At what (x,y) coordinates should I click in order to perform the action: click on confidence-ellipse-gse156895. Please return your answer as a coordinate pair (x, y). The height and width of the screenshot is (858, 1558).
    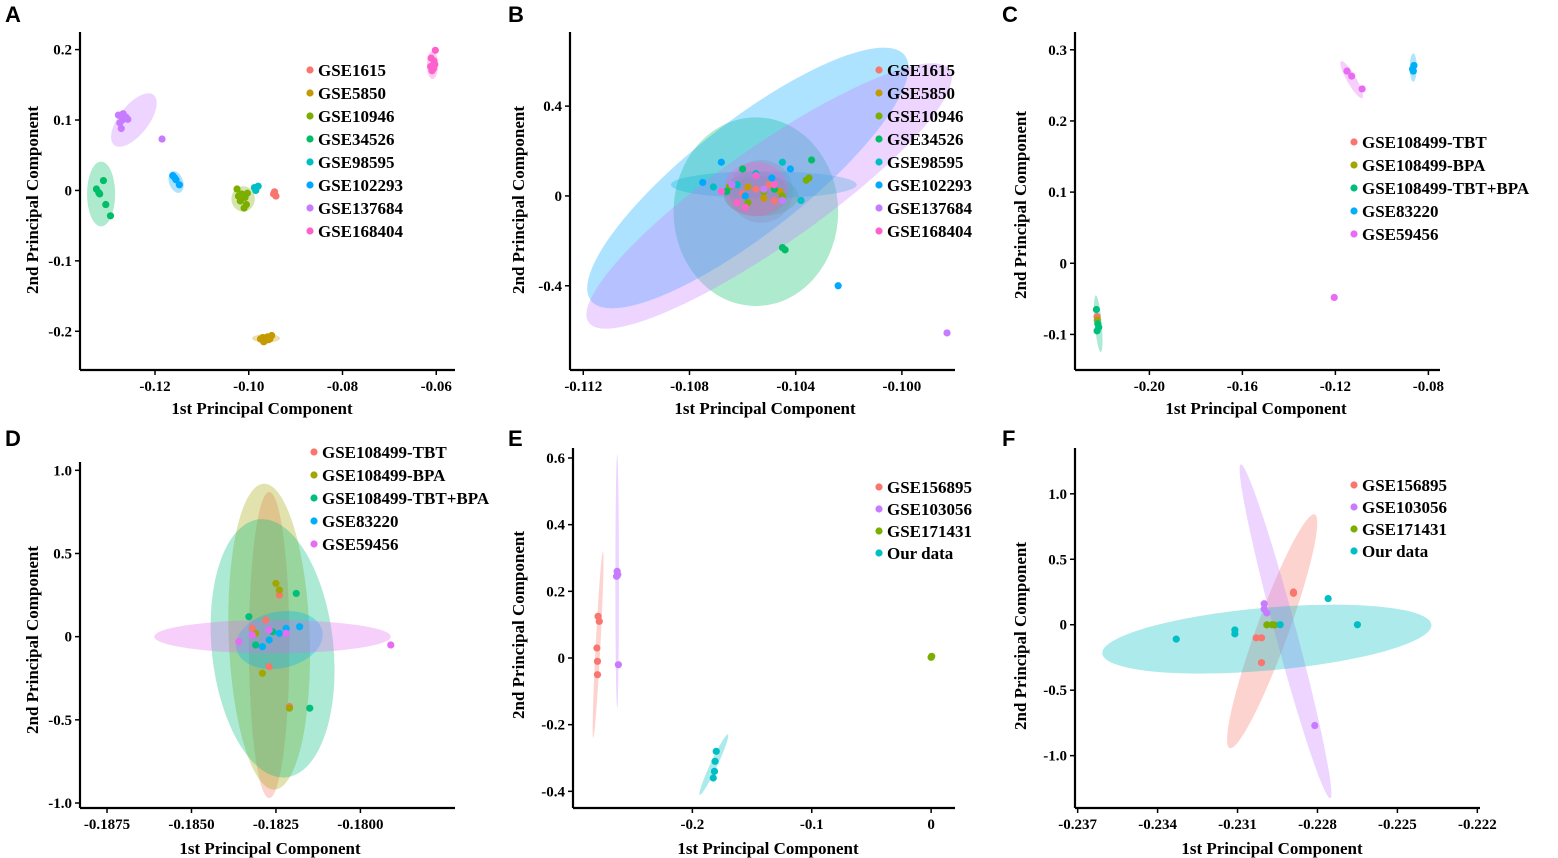
    Looking at the image, I should click on (1272, 631).